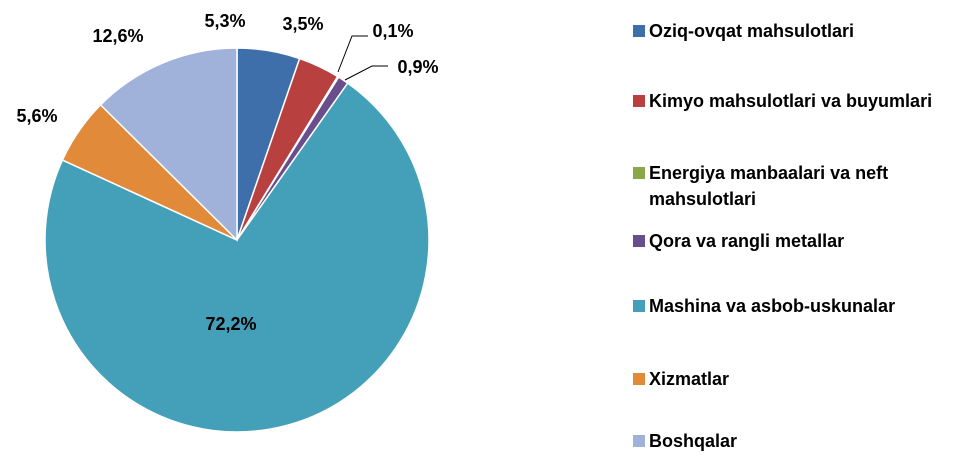 The width and height of the screenshot is (979, 457). What do you see at coordinates (168, 144) in the screenshot?
I see `pie-slice` at bounding box center [168, 144].